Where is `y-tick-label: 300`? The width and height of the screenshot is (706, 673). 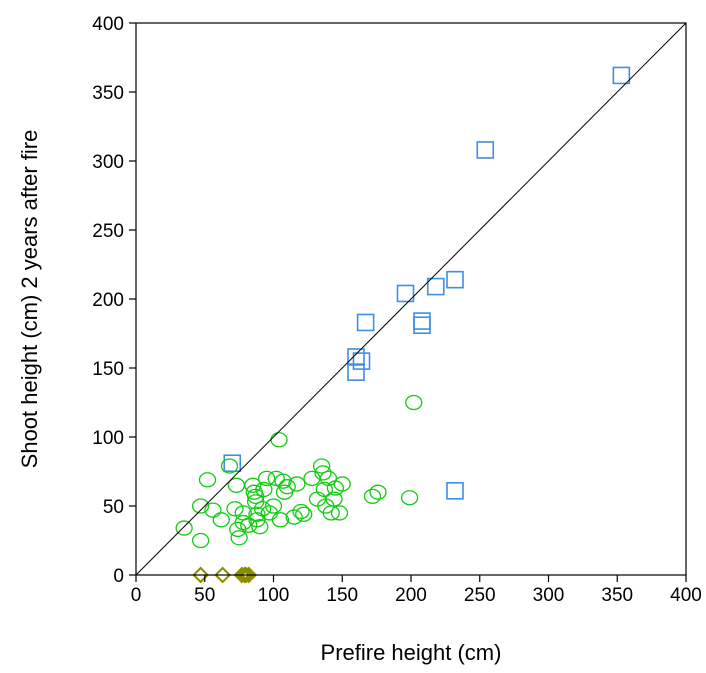 y-tick-label: 300 is located at coordinates (108, 162).